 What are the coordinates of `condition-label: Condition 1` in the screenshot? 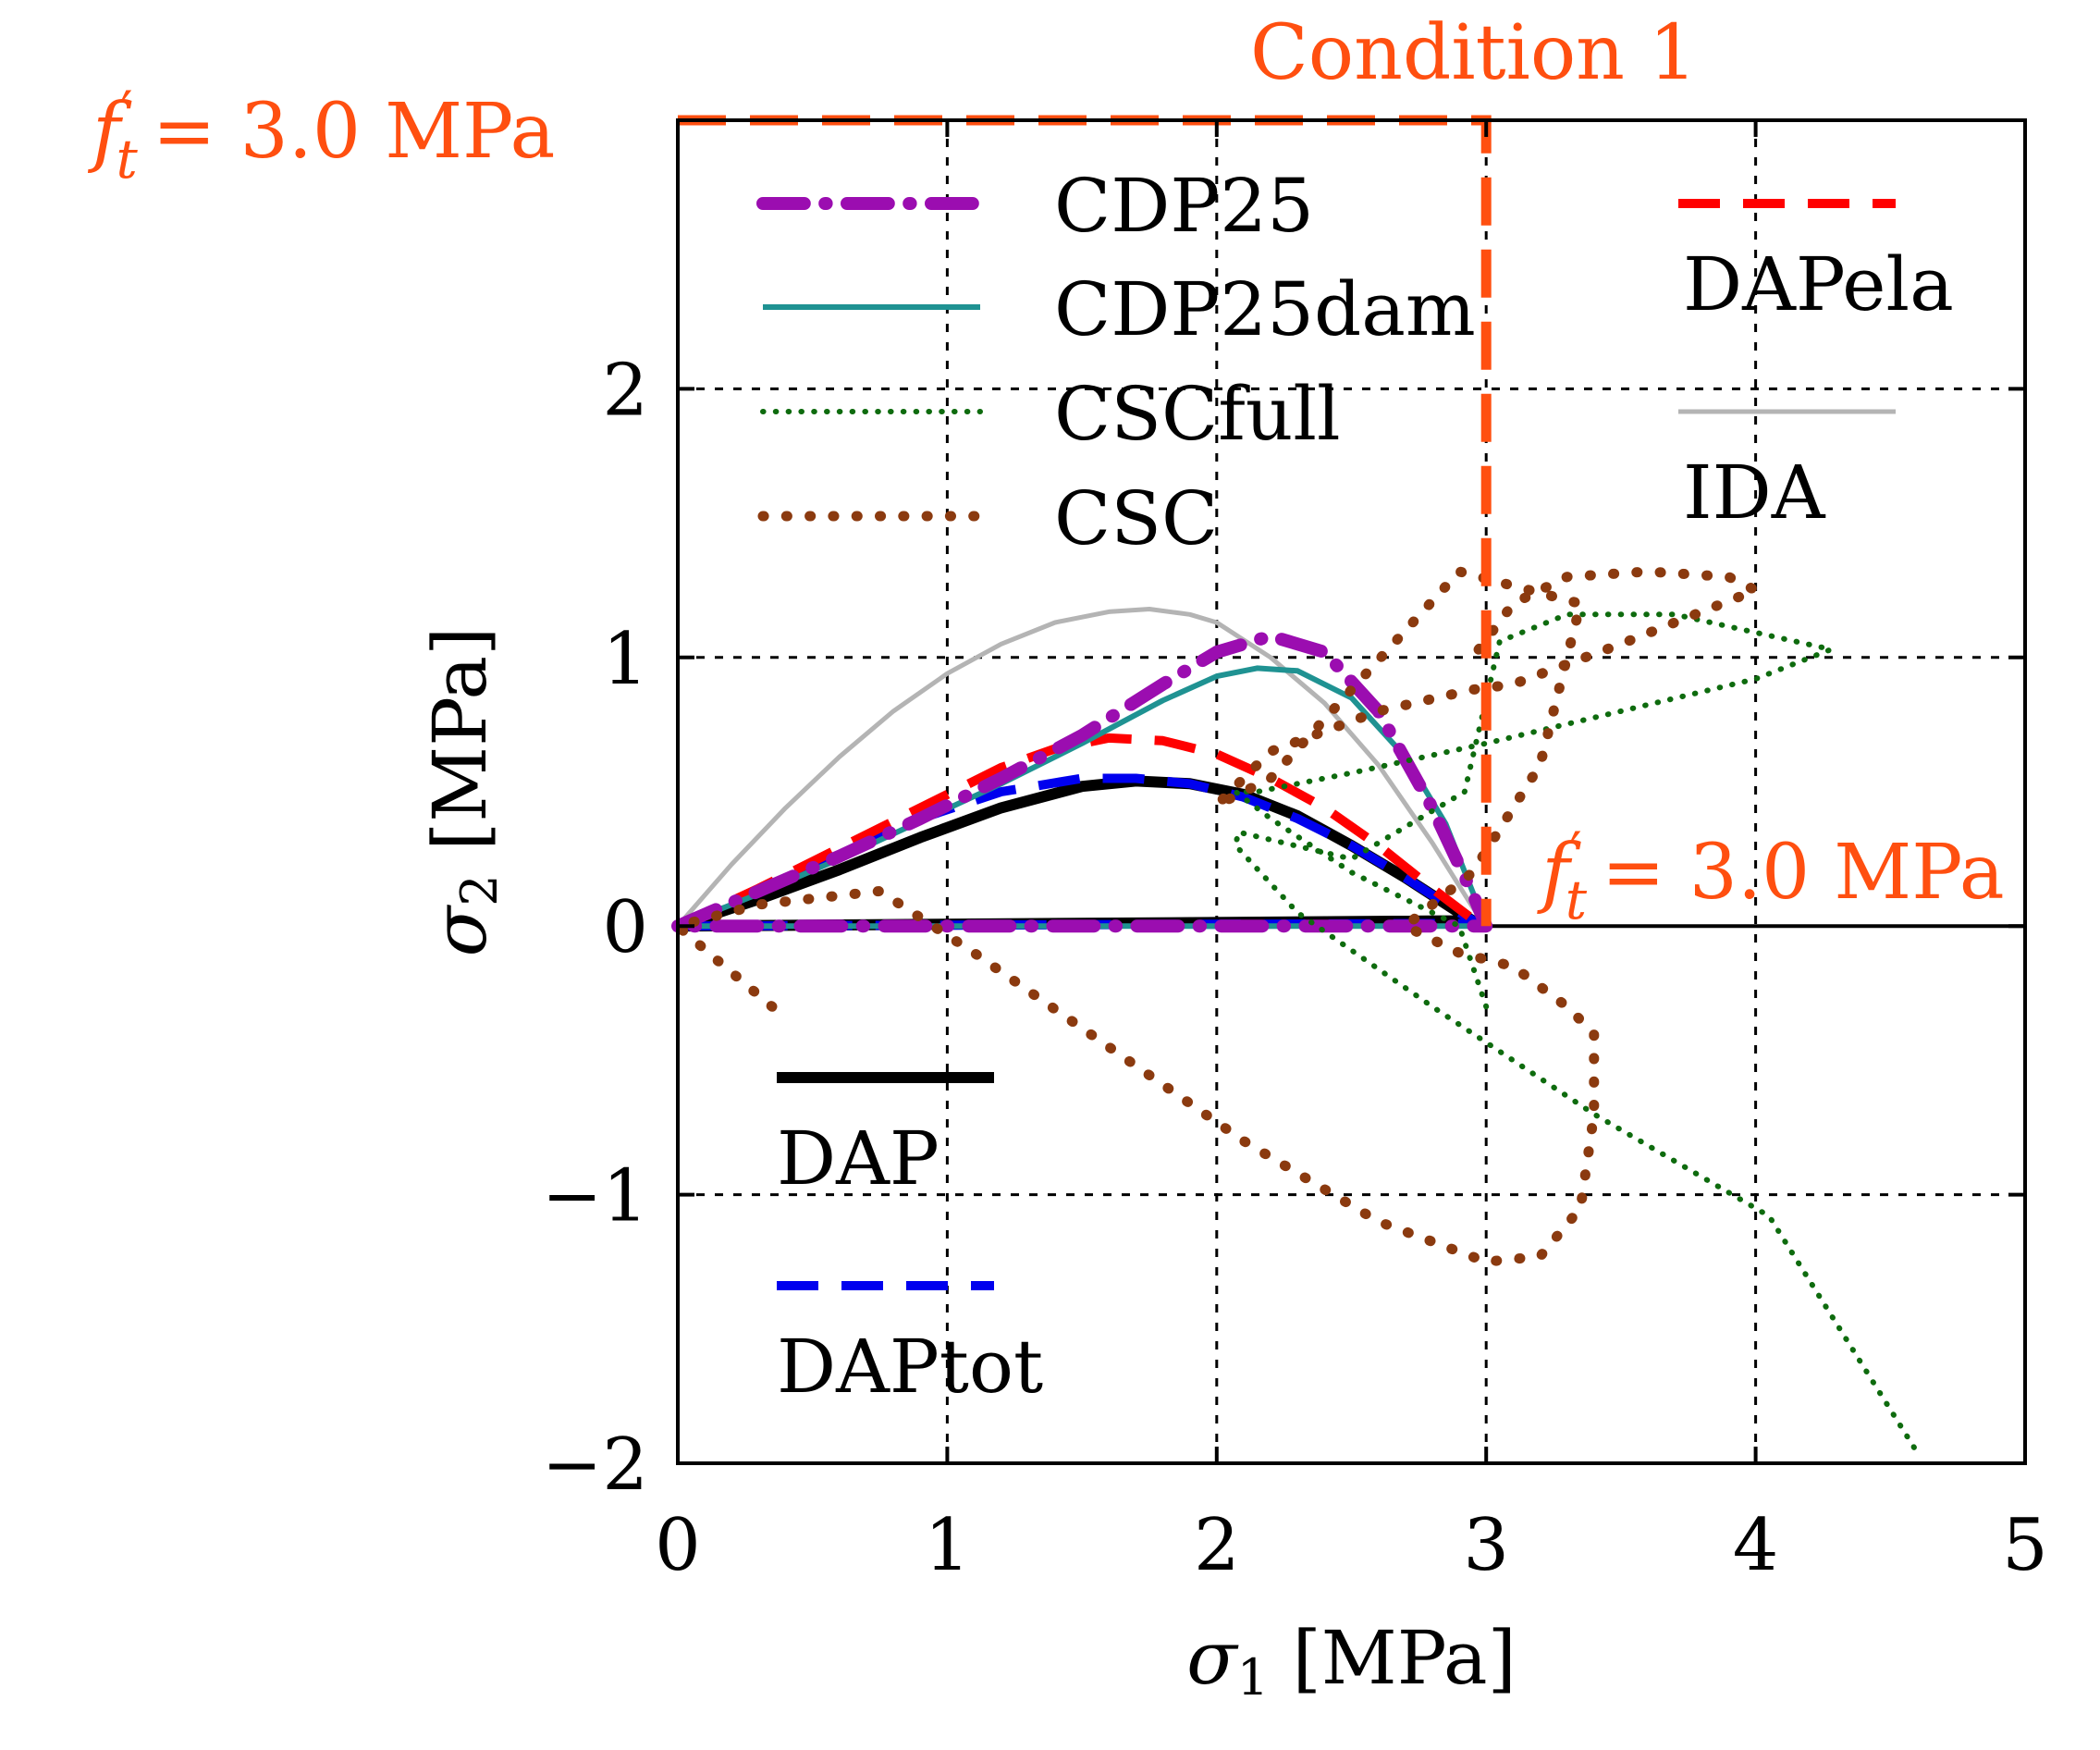 It's located at (1473, 53).